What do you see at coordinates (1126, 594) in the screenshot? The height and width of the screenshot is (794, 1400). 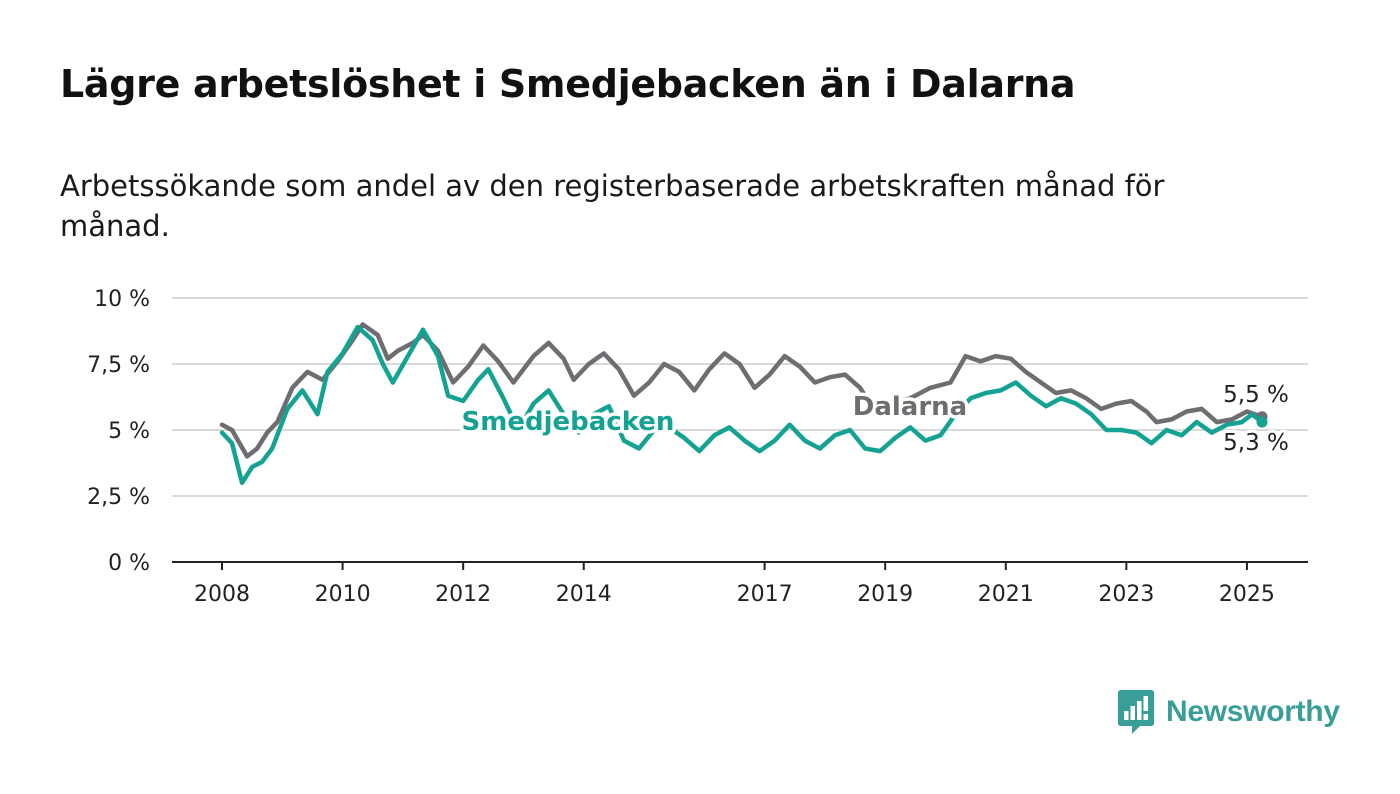 I see `x-tick-label: 2023` at bounding box center [1126, 594].